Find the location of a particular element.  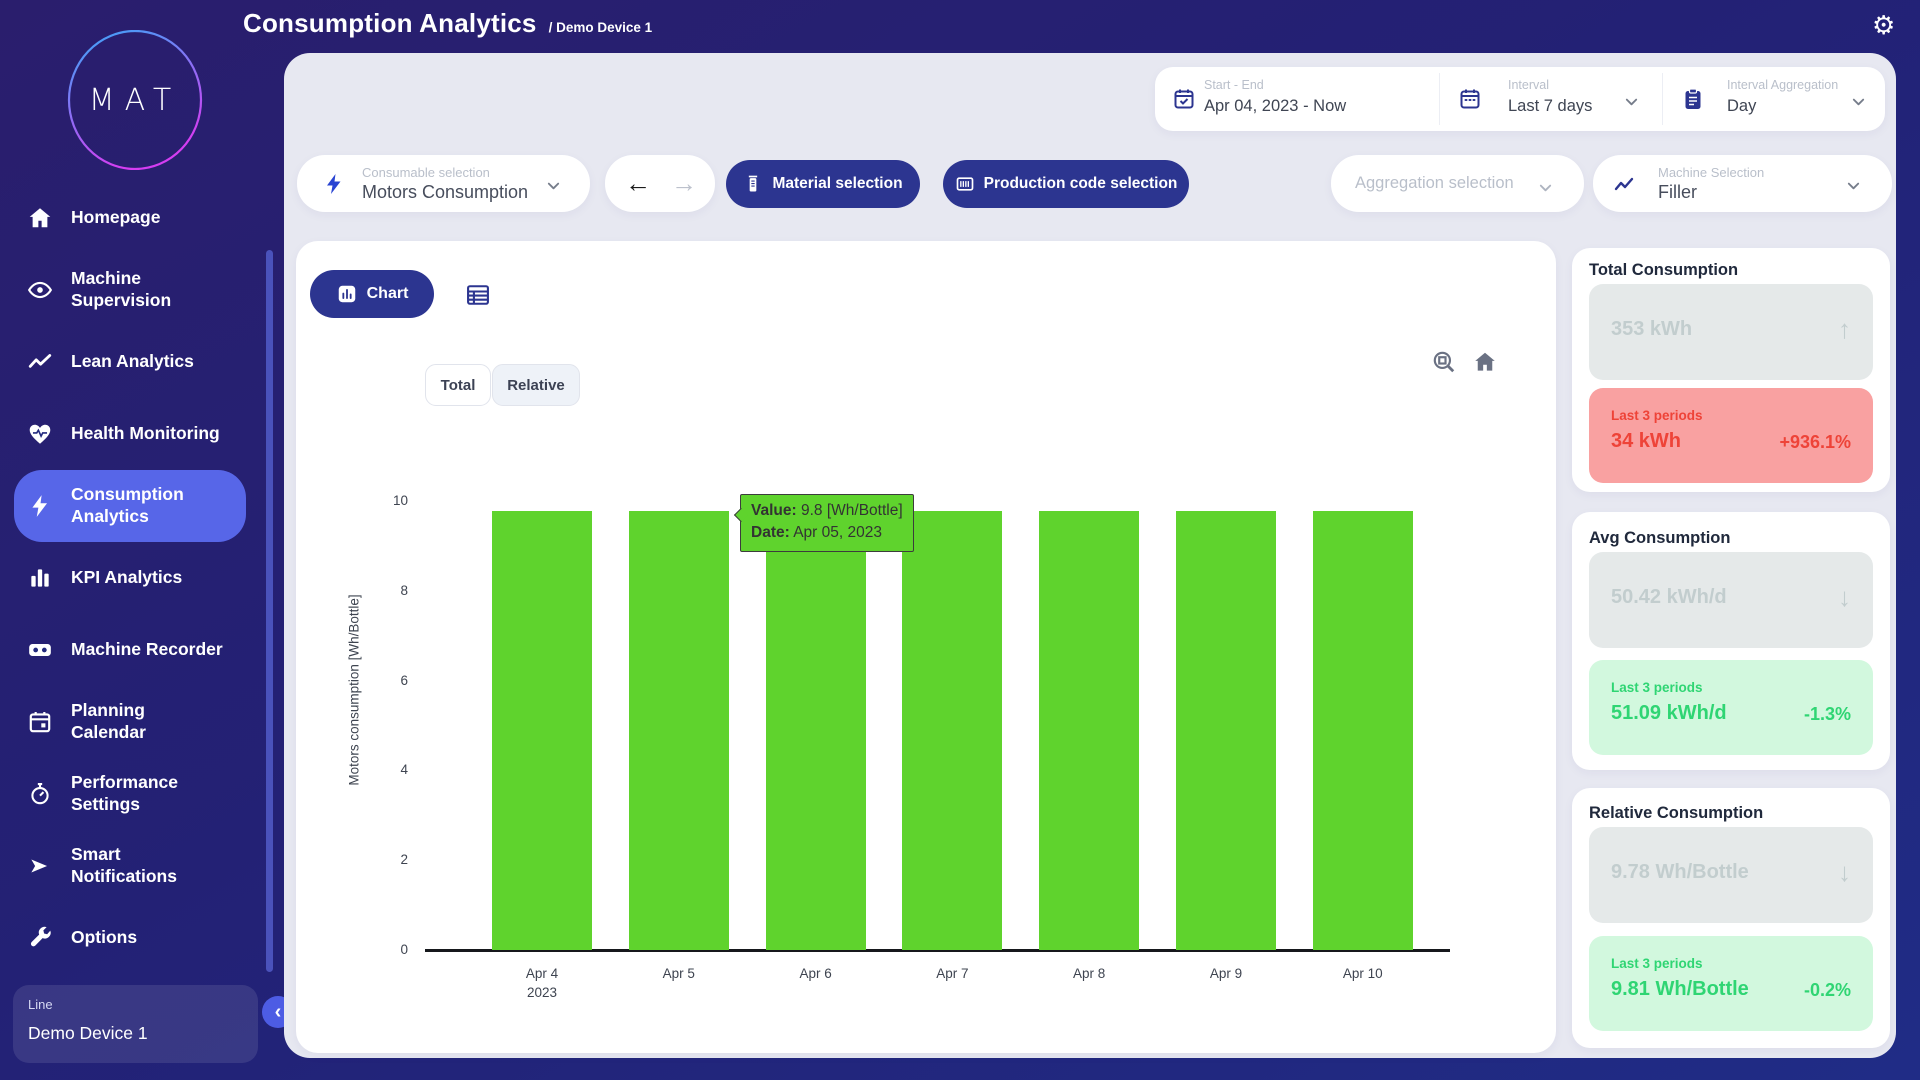

trend-down-icon: ↓ is located at coordinates (1844, 597).